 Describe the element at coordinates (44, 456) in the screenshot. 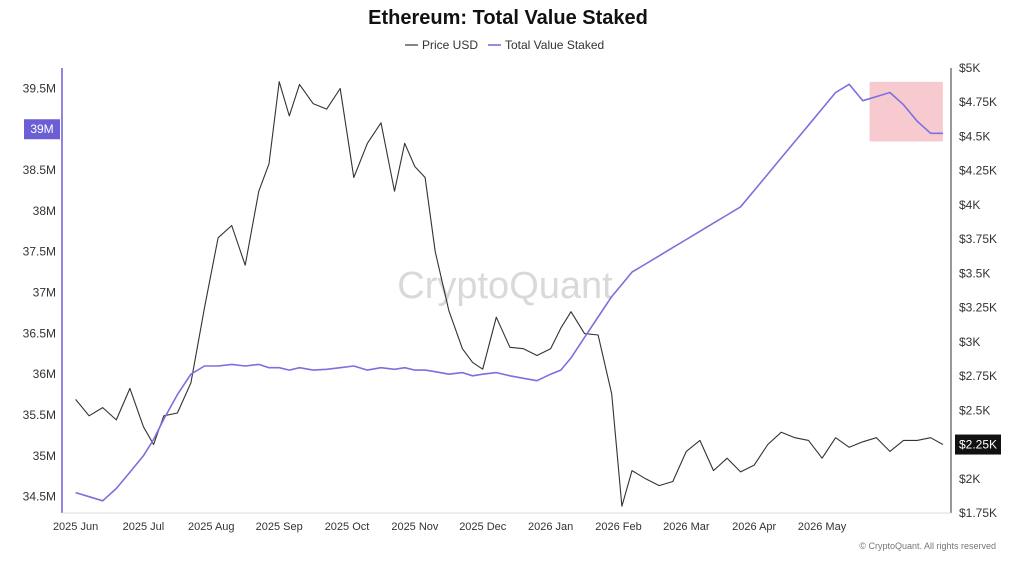

I see `left-tick-label: 35M` at that location.